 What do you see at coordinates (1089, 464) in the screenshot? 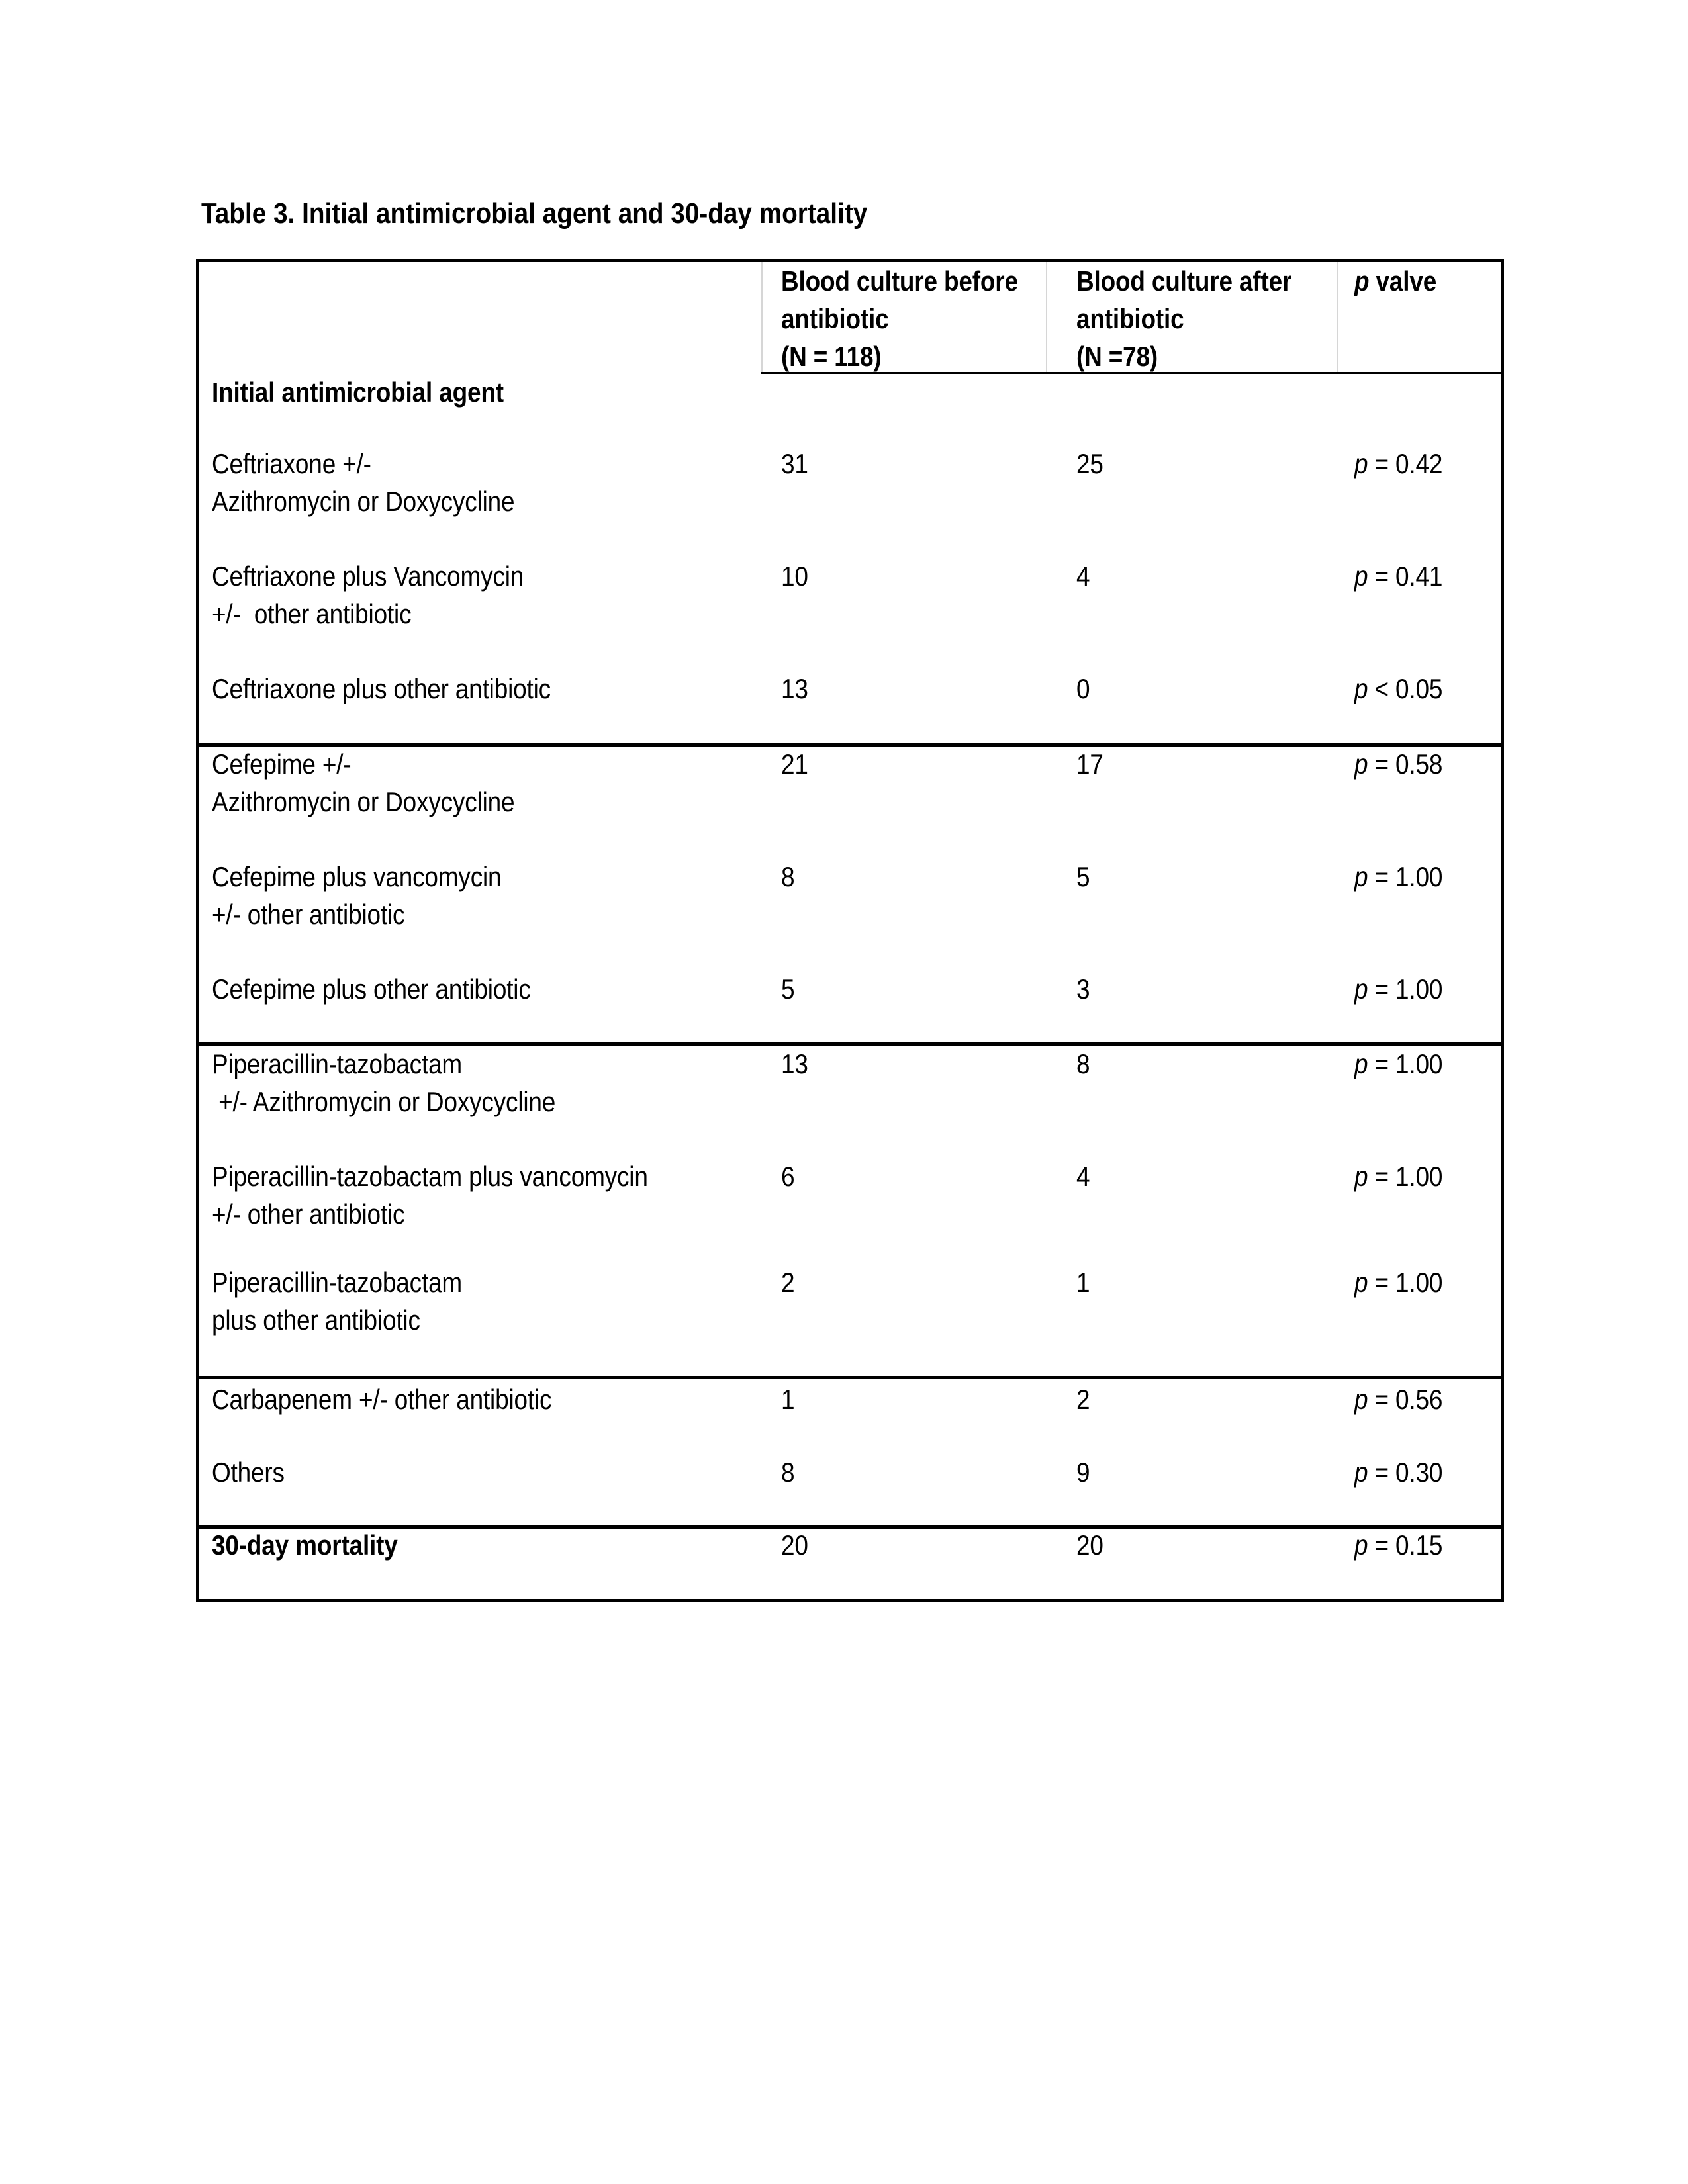
I see `value-after: 25` at bounding box center [1089, 464].